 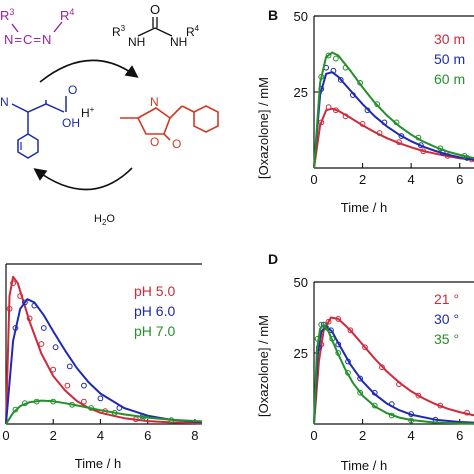 What do you see at coordinates (263, 128) in the screenshot?
I see `panel-b-ylabel: [Oxazolone] / mM` at bounding box center [263, 128].